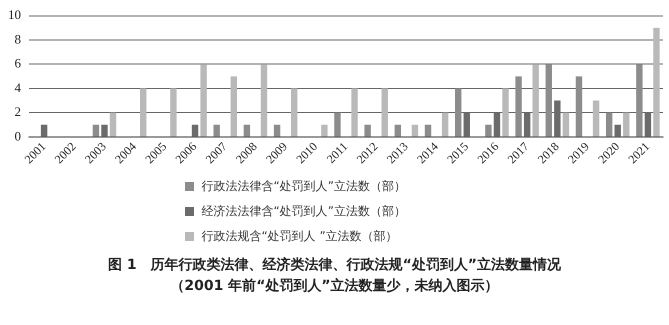 The image size is (669, 325). I want to click on y-tick-label: 0, so click(17, 136).